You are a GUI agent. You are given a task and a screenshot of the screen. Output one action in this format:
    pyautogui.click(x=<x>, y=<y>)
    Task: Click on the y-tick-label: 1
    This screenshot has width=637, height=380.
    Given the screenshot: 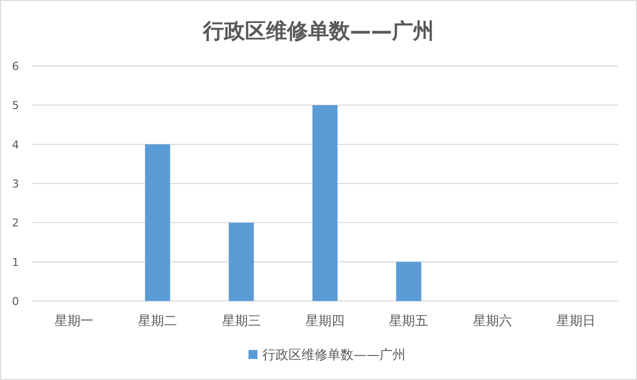 What is the action you would take?
    pyautogui.click(x=15, y=262)
    